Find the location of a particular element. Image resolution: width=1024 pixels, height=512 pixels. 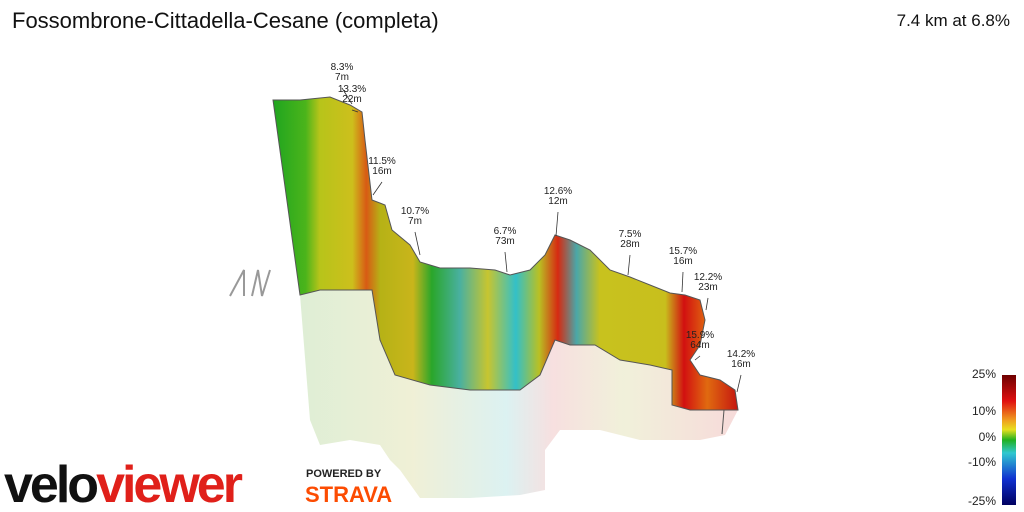

colorbar-label: -25% is located at coordinates (982, 501).